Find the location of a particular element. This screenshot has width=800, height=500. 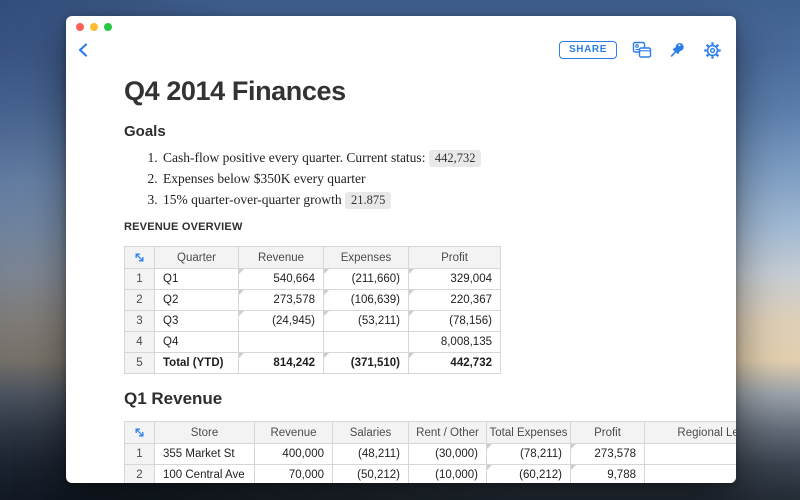

formula-badge: 21.875 is located at coordinates (368, 200).